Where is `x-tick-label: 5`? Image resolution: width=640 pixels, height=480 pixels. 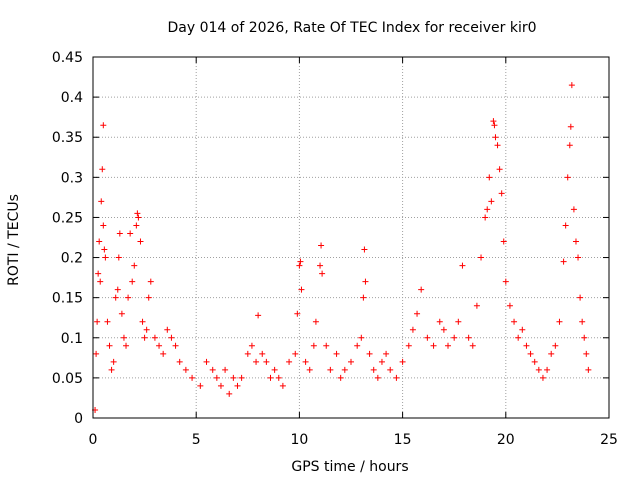
x-tick-label: 5 is located at coordinates (196, 440).